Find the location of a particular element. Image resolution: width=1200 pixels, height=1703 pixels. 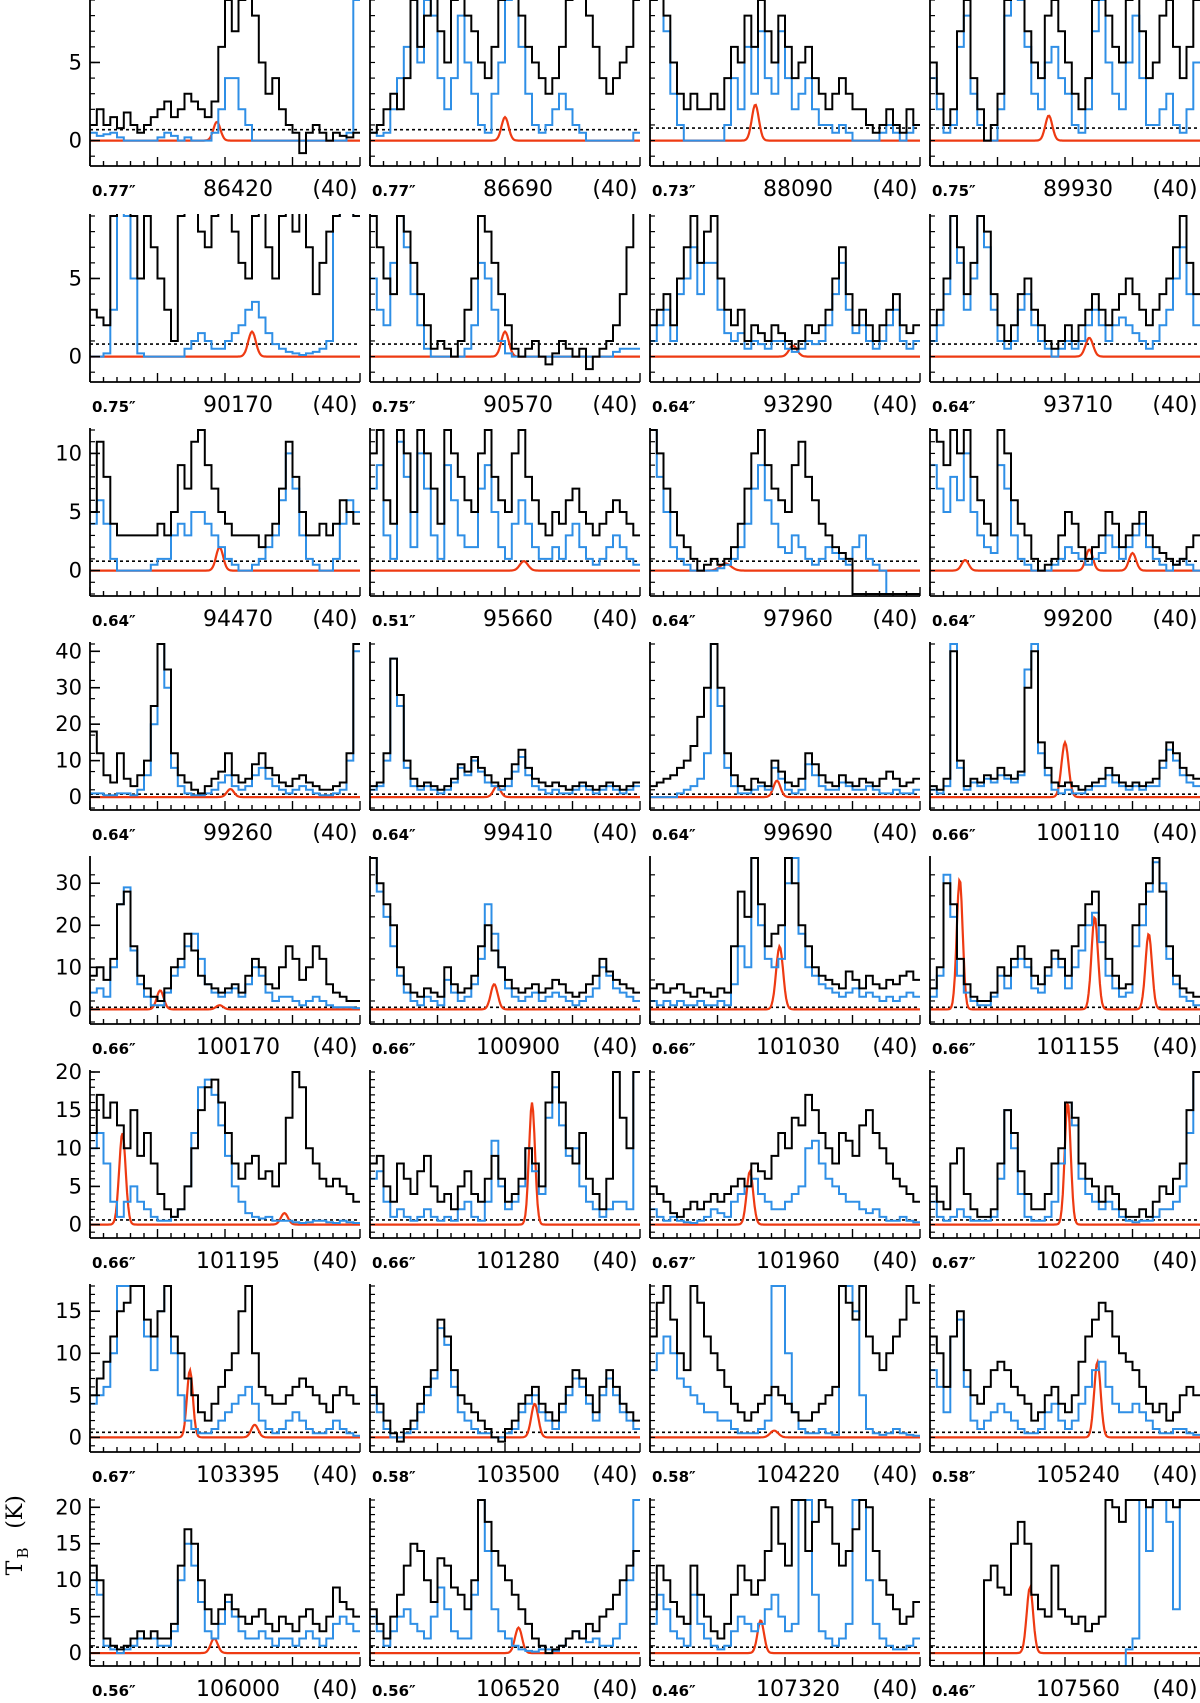

y-axis-title-sub: B is located at coordinates (23, 1552).